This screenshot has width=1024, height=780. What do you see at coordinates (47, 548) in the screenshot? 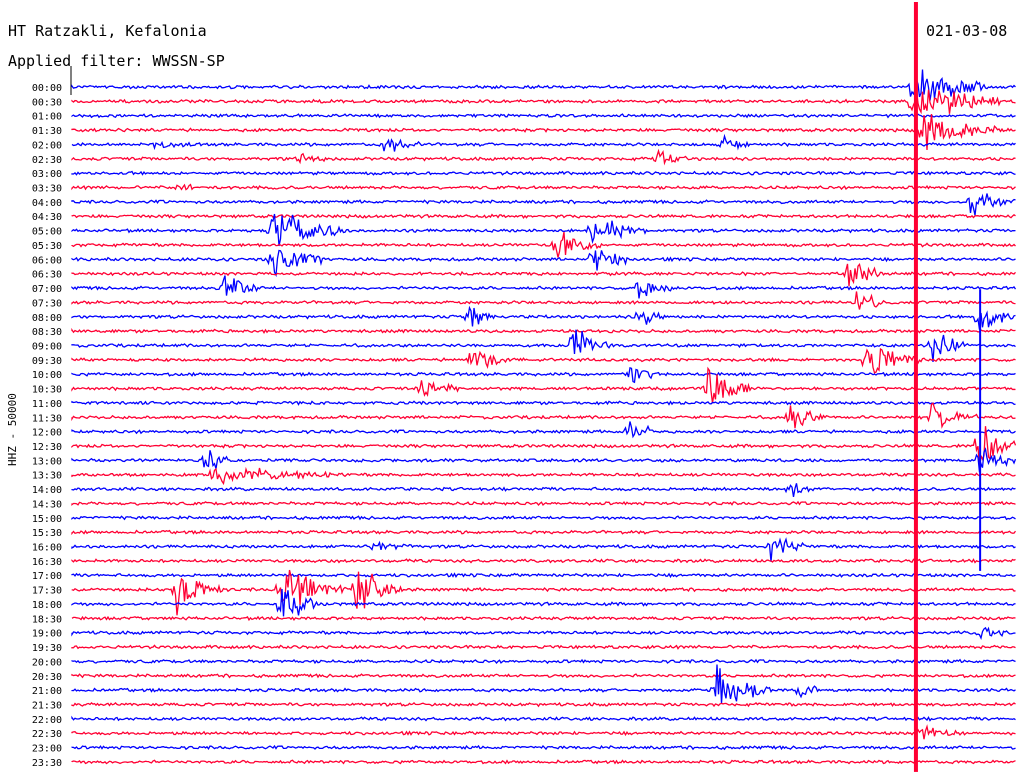
I see `row-label: 16:00` at bounding box center [47, 548].